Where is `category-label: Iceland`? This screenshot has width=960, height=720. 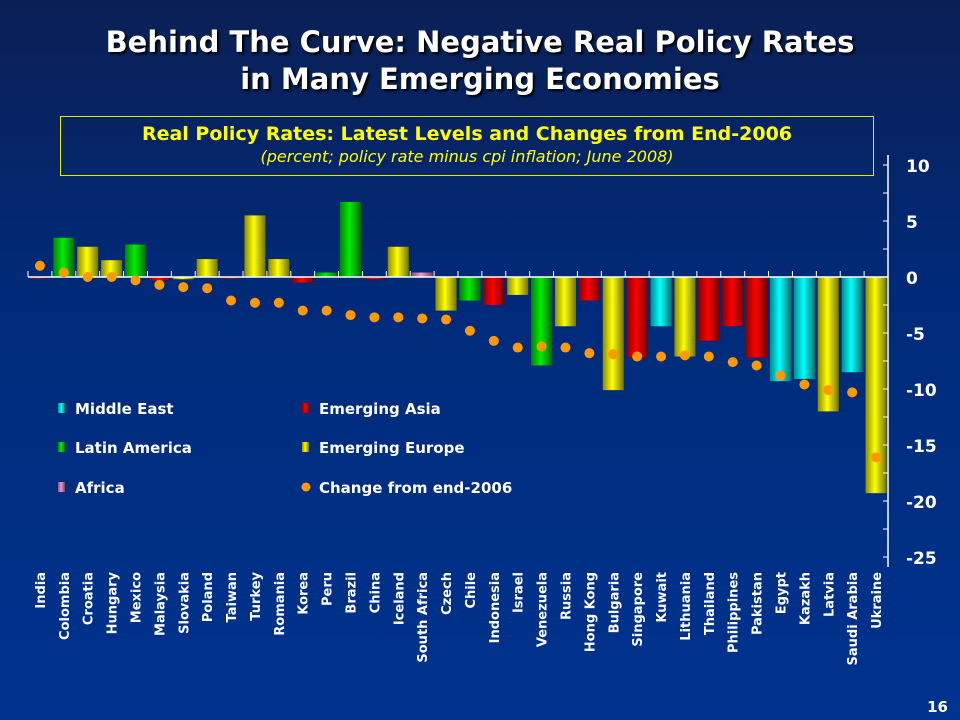 category-label: Iceland is located at coordinates (399, 598).